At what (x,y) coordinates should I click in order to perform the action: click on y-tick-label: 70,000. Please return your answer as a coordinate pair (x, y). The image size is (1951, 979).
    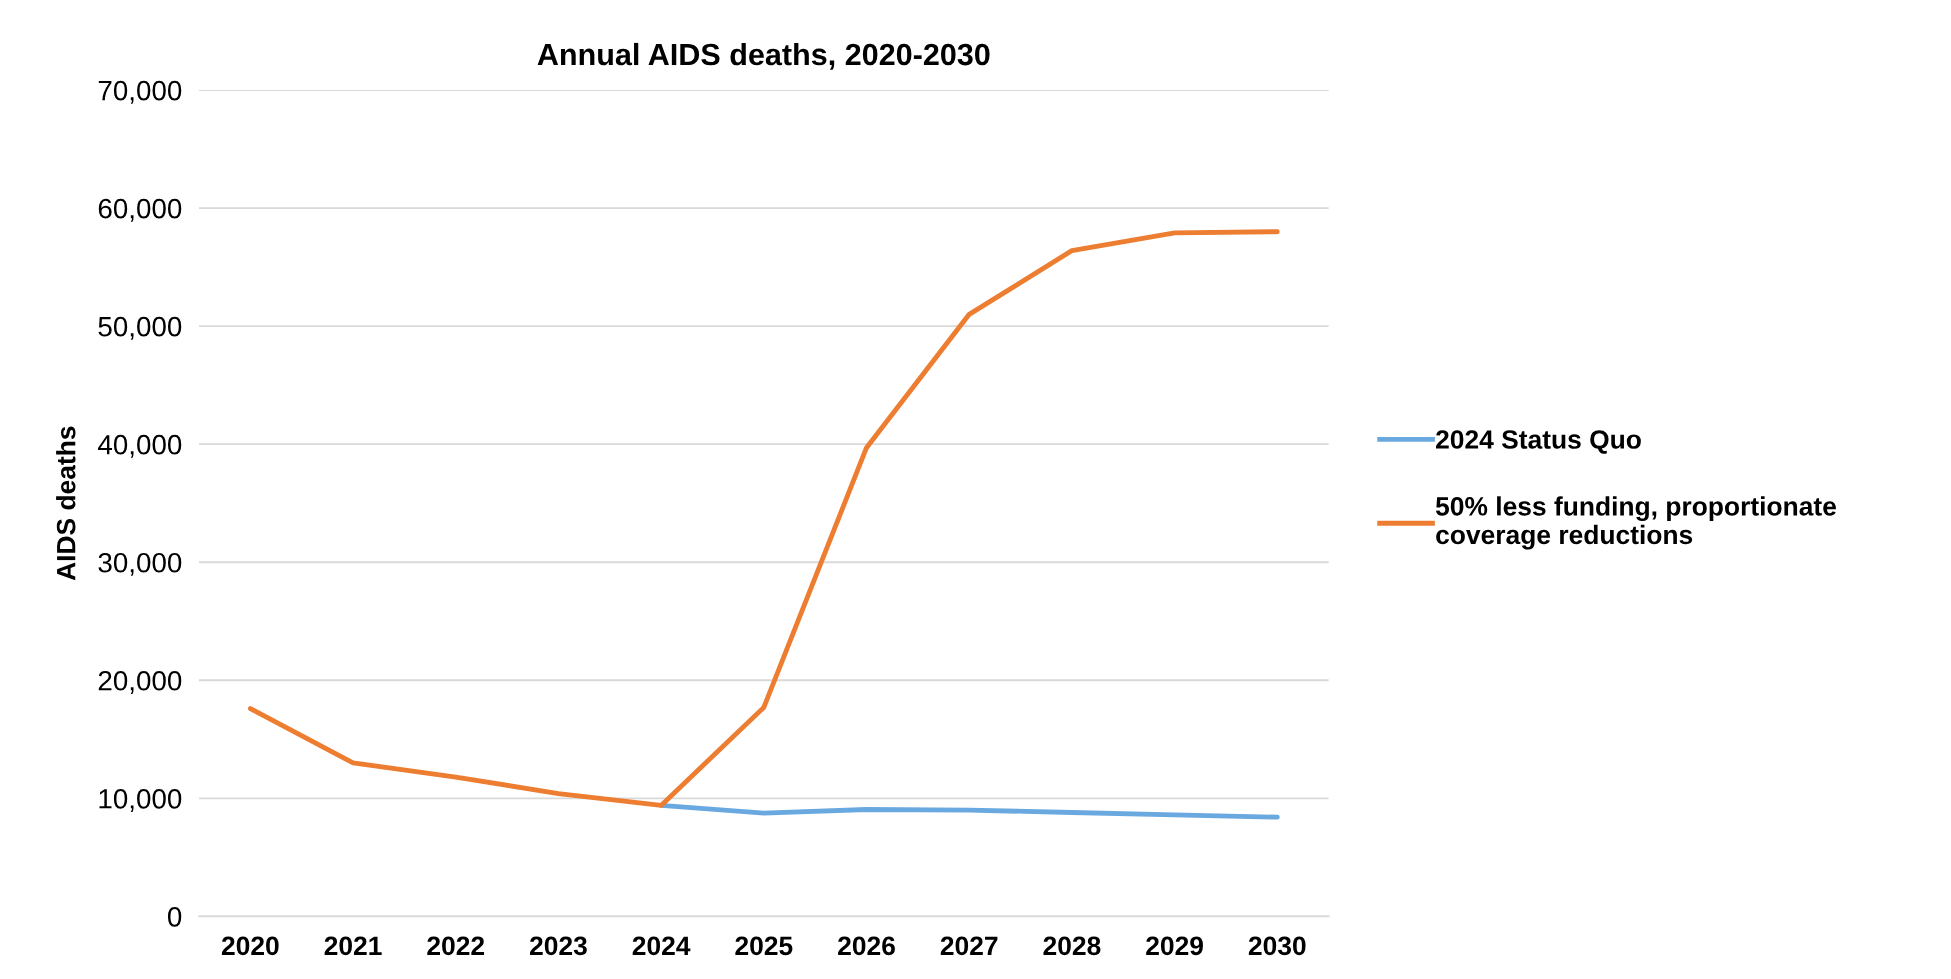
    Looking at the image, I should click on (140, 92).